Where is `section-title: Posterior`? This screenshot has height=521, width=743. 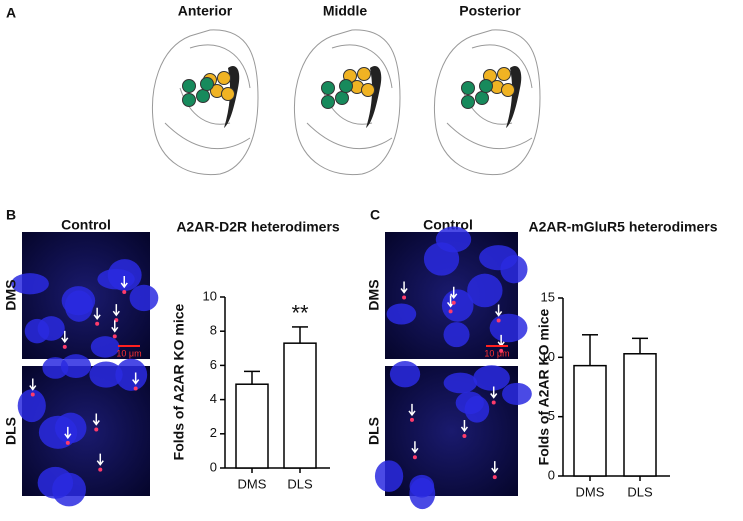
section-title: Posterior is located at coordinates (490, 11).